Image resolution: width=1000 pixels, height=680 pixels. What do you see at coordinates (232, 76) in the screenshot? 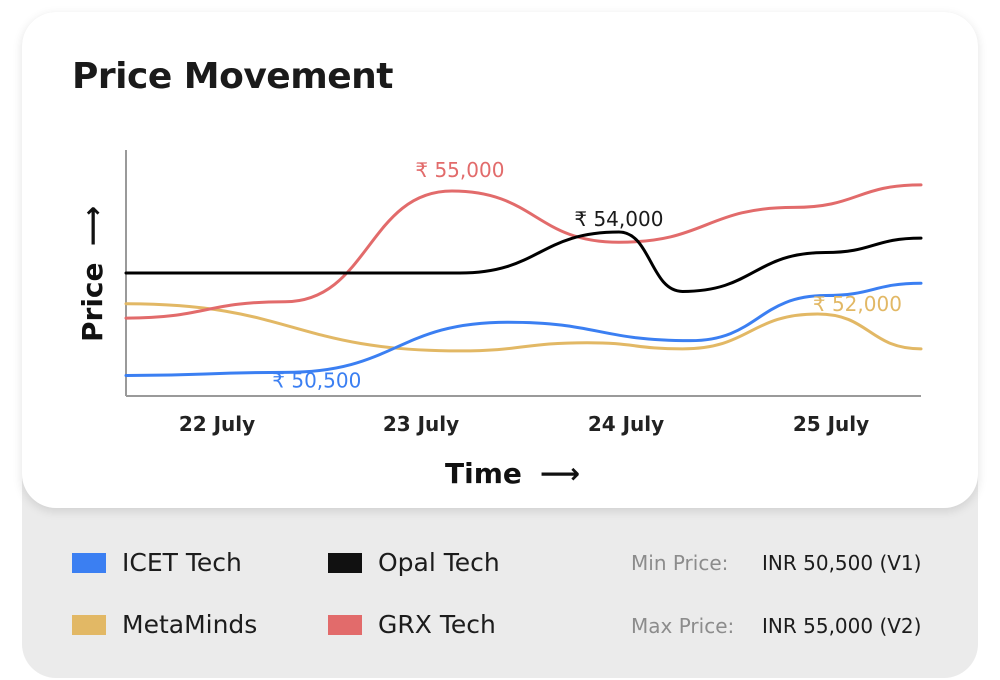
I see `chart-title: Price Movement` at bounding box center [232, 76].